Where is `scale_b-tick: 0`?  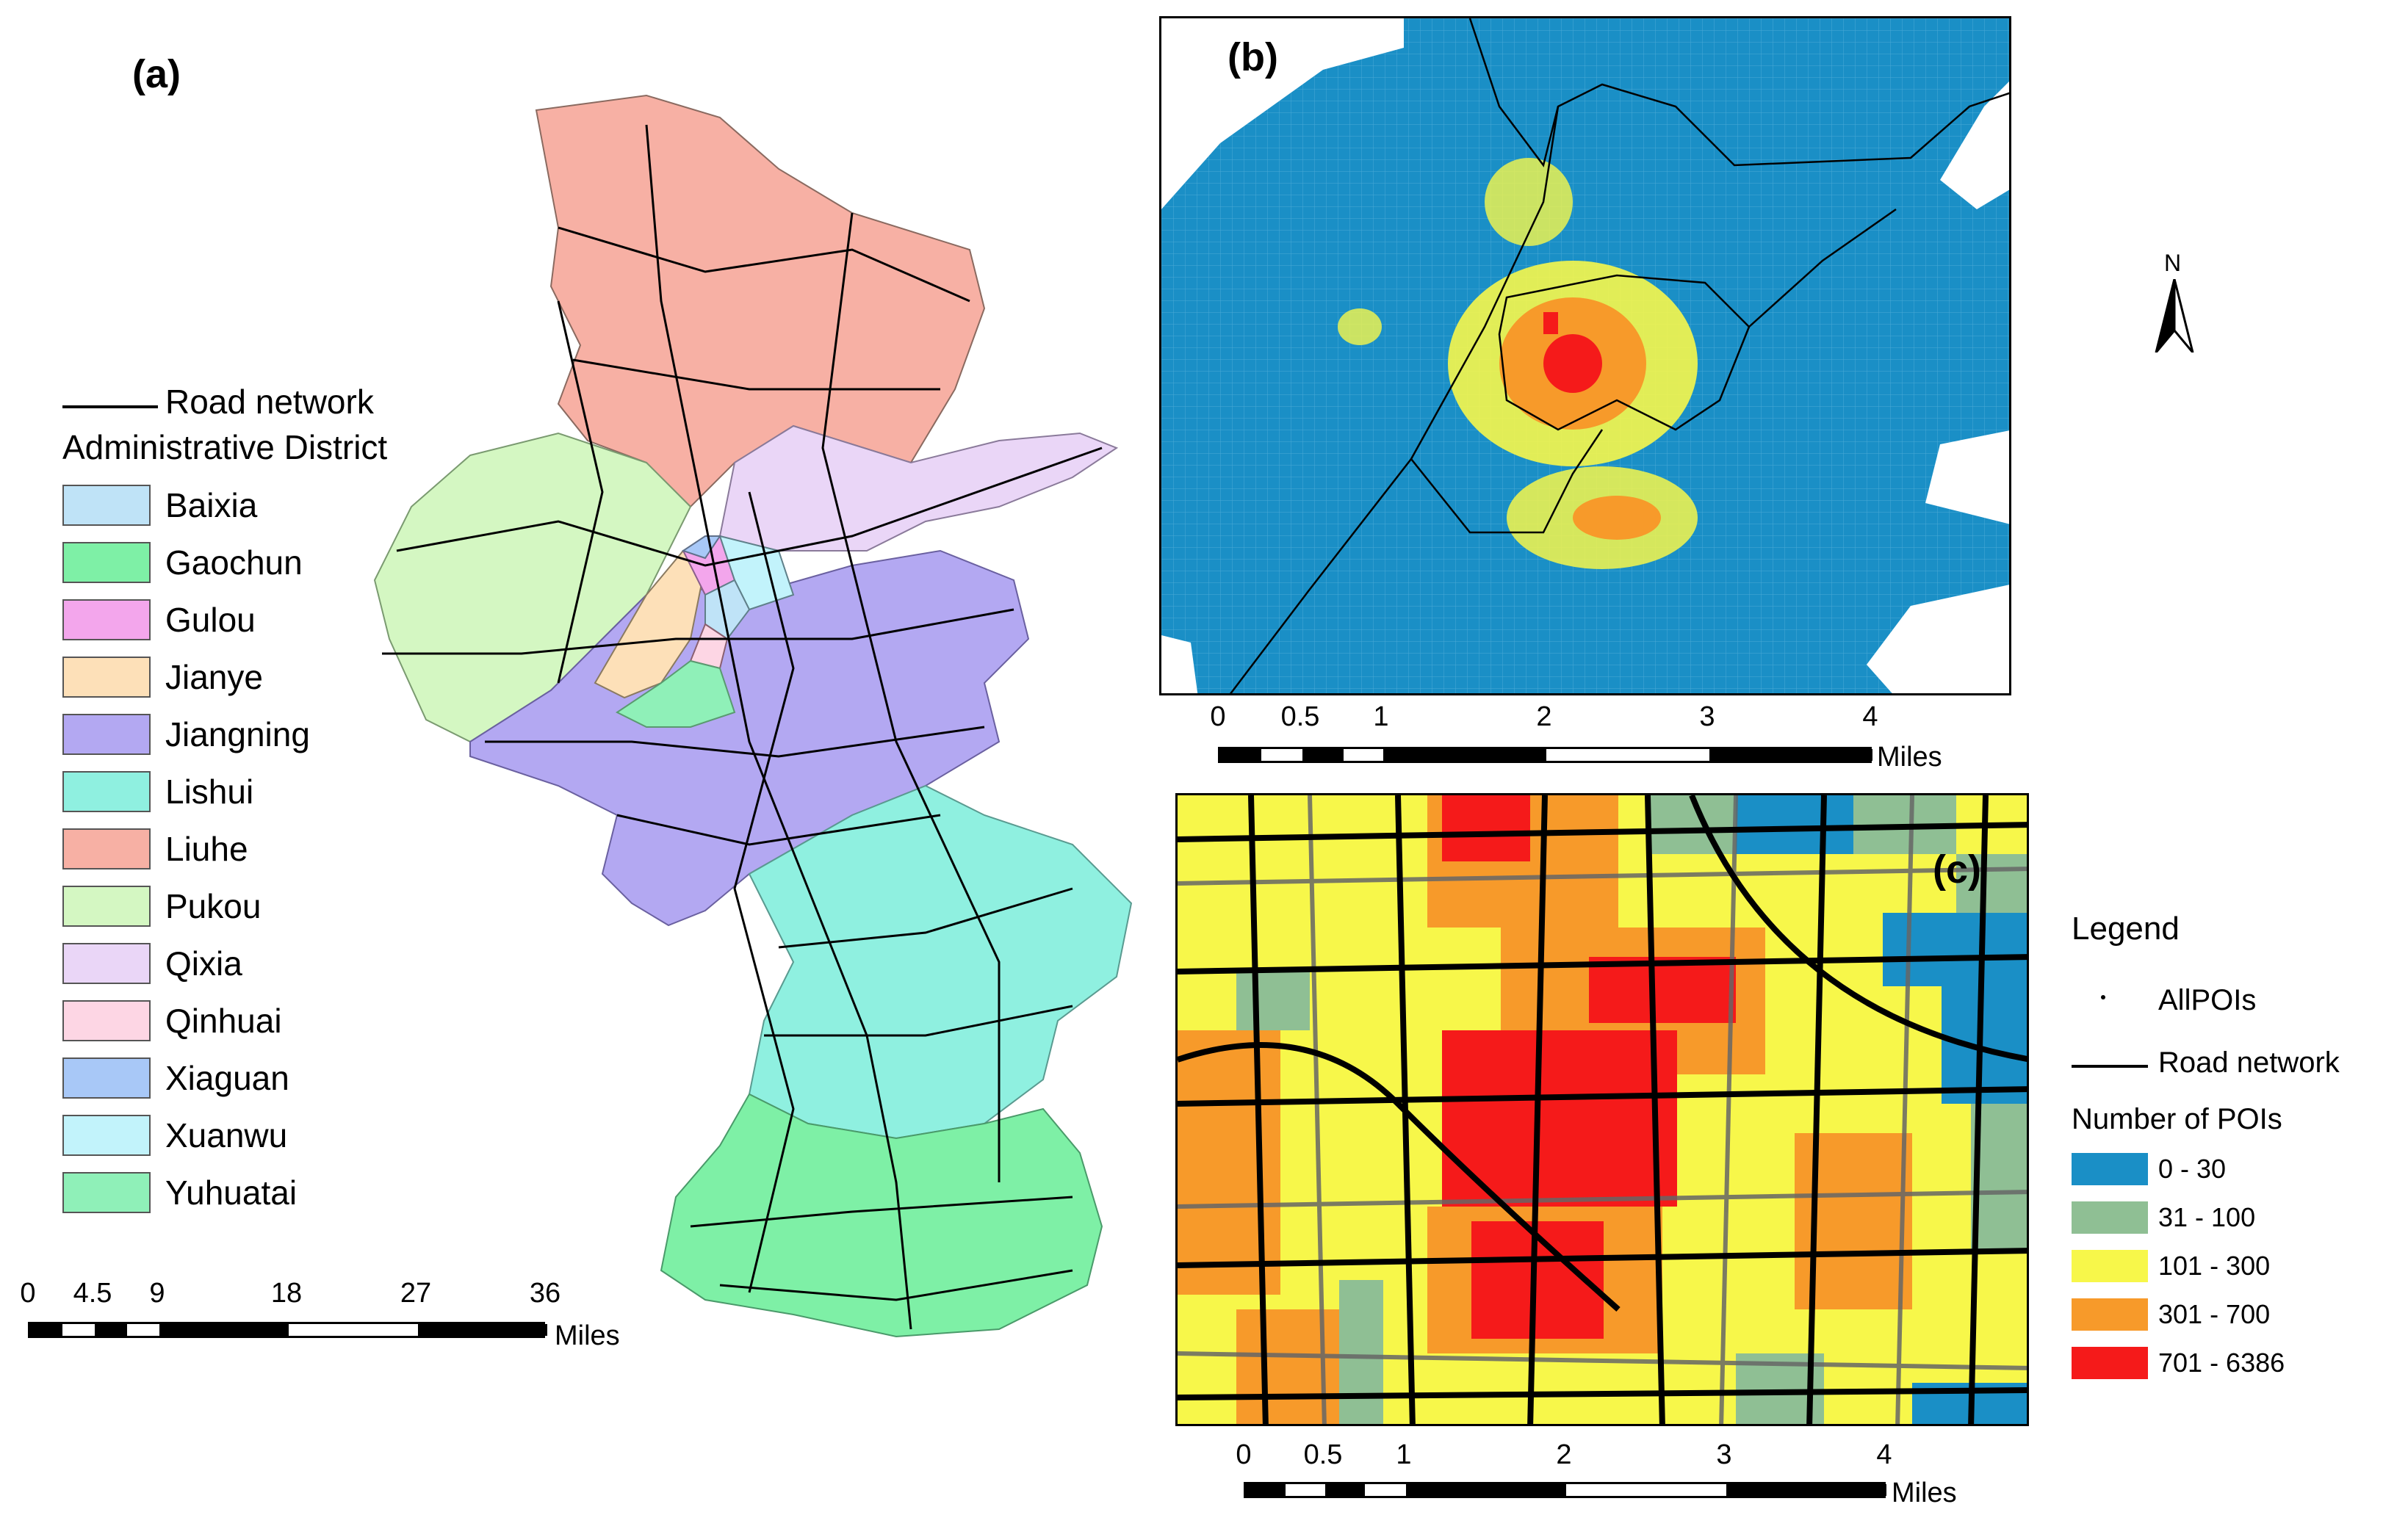
scale_b-tick: 0 is located at coordinates (1218, 716).